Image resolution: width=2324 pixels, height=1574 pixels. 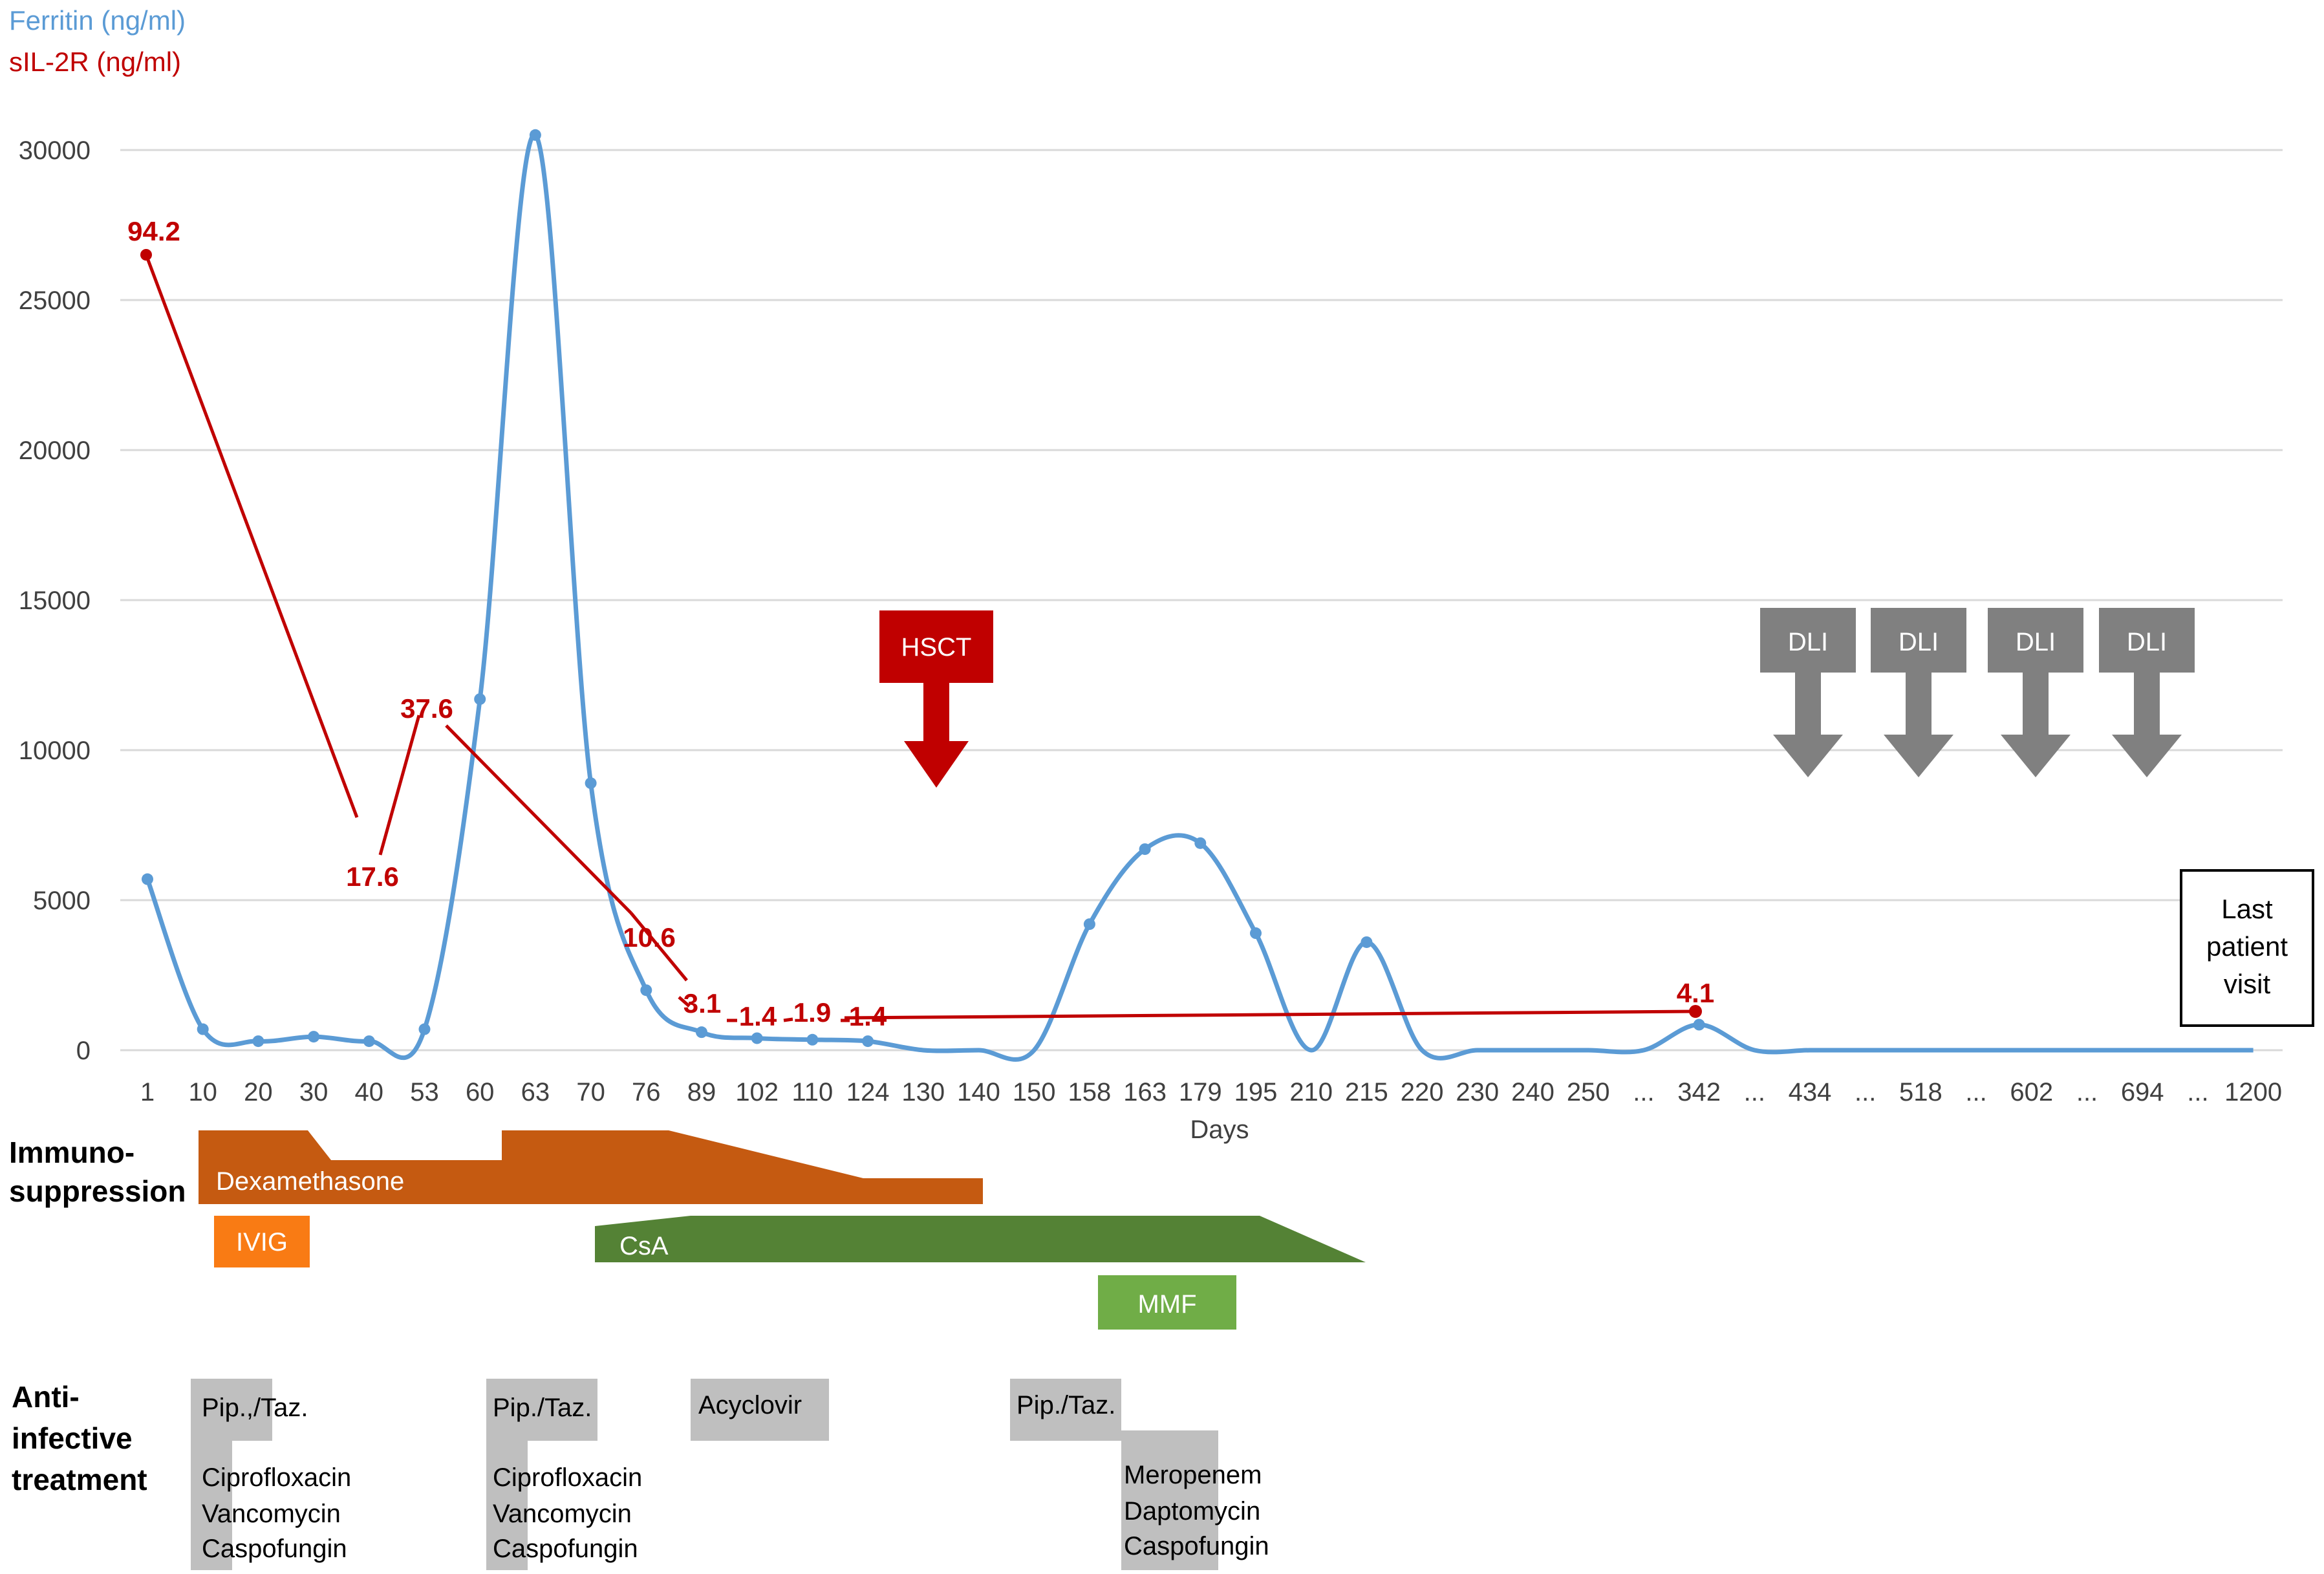 What do you see at coordinates (481, 1092) in the screenshot?
I see `x-tick-6: 60` at bounding box center [481, 1092].